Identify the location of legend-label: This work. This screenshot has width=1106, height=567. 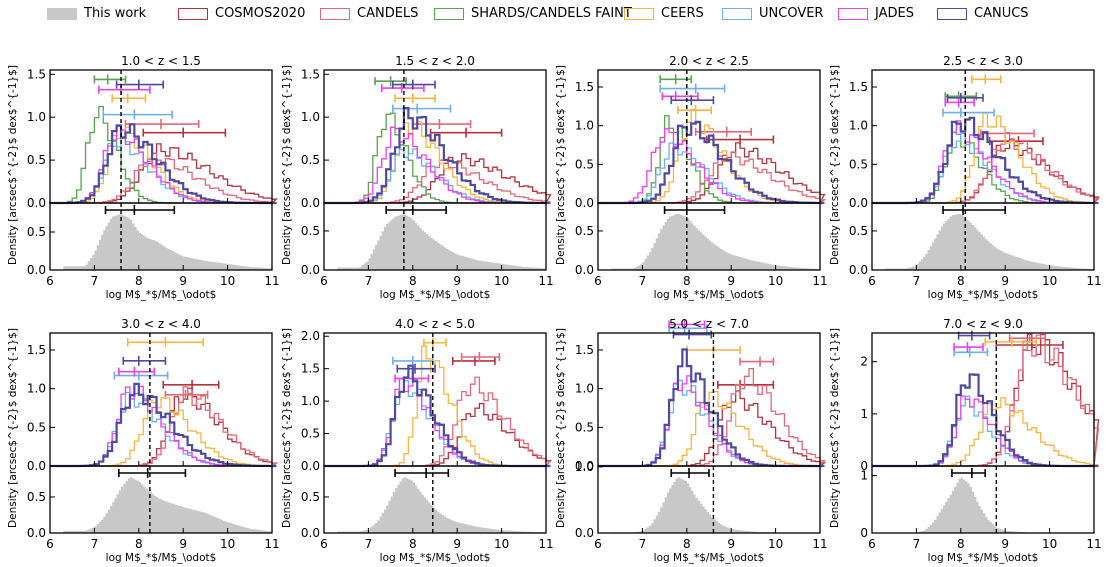
(115, 13).